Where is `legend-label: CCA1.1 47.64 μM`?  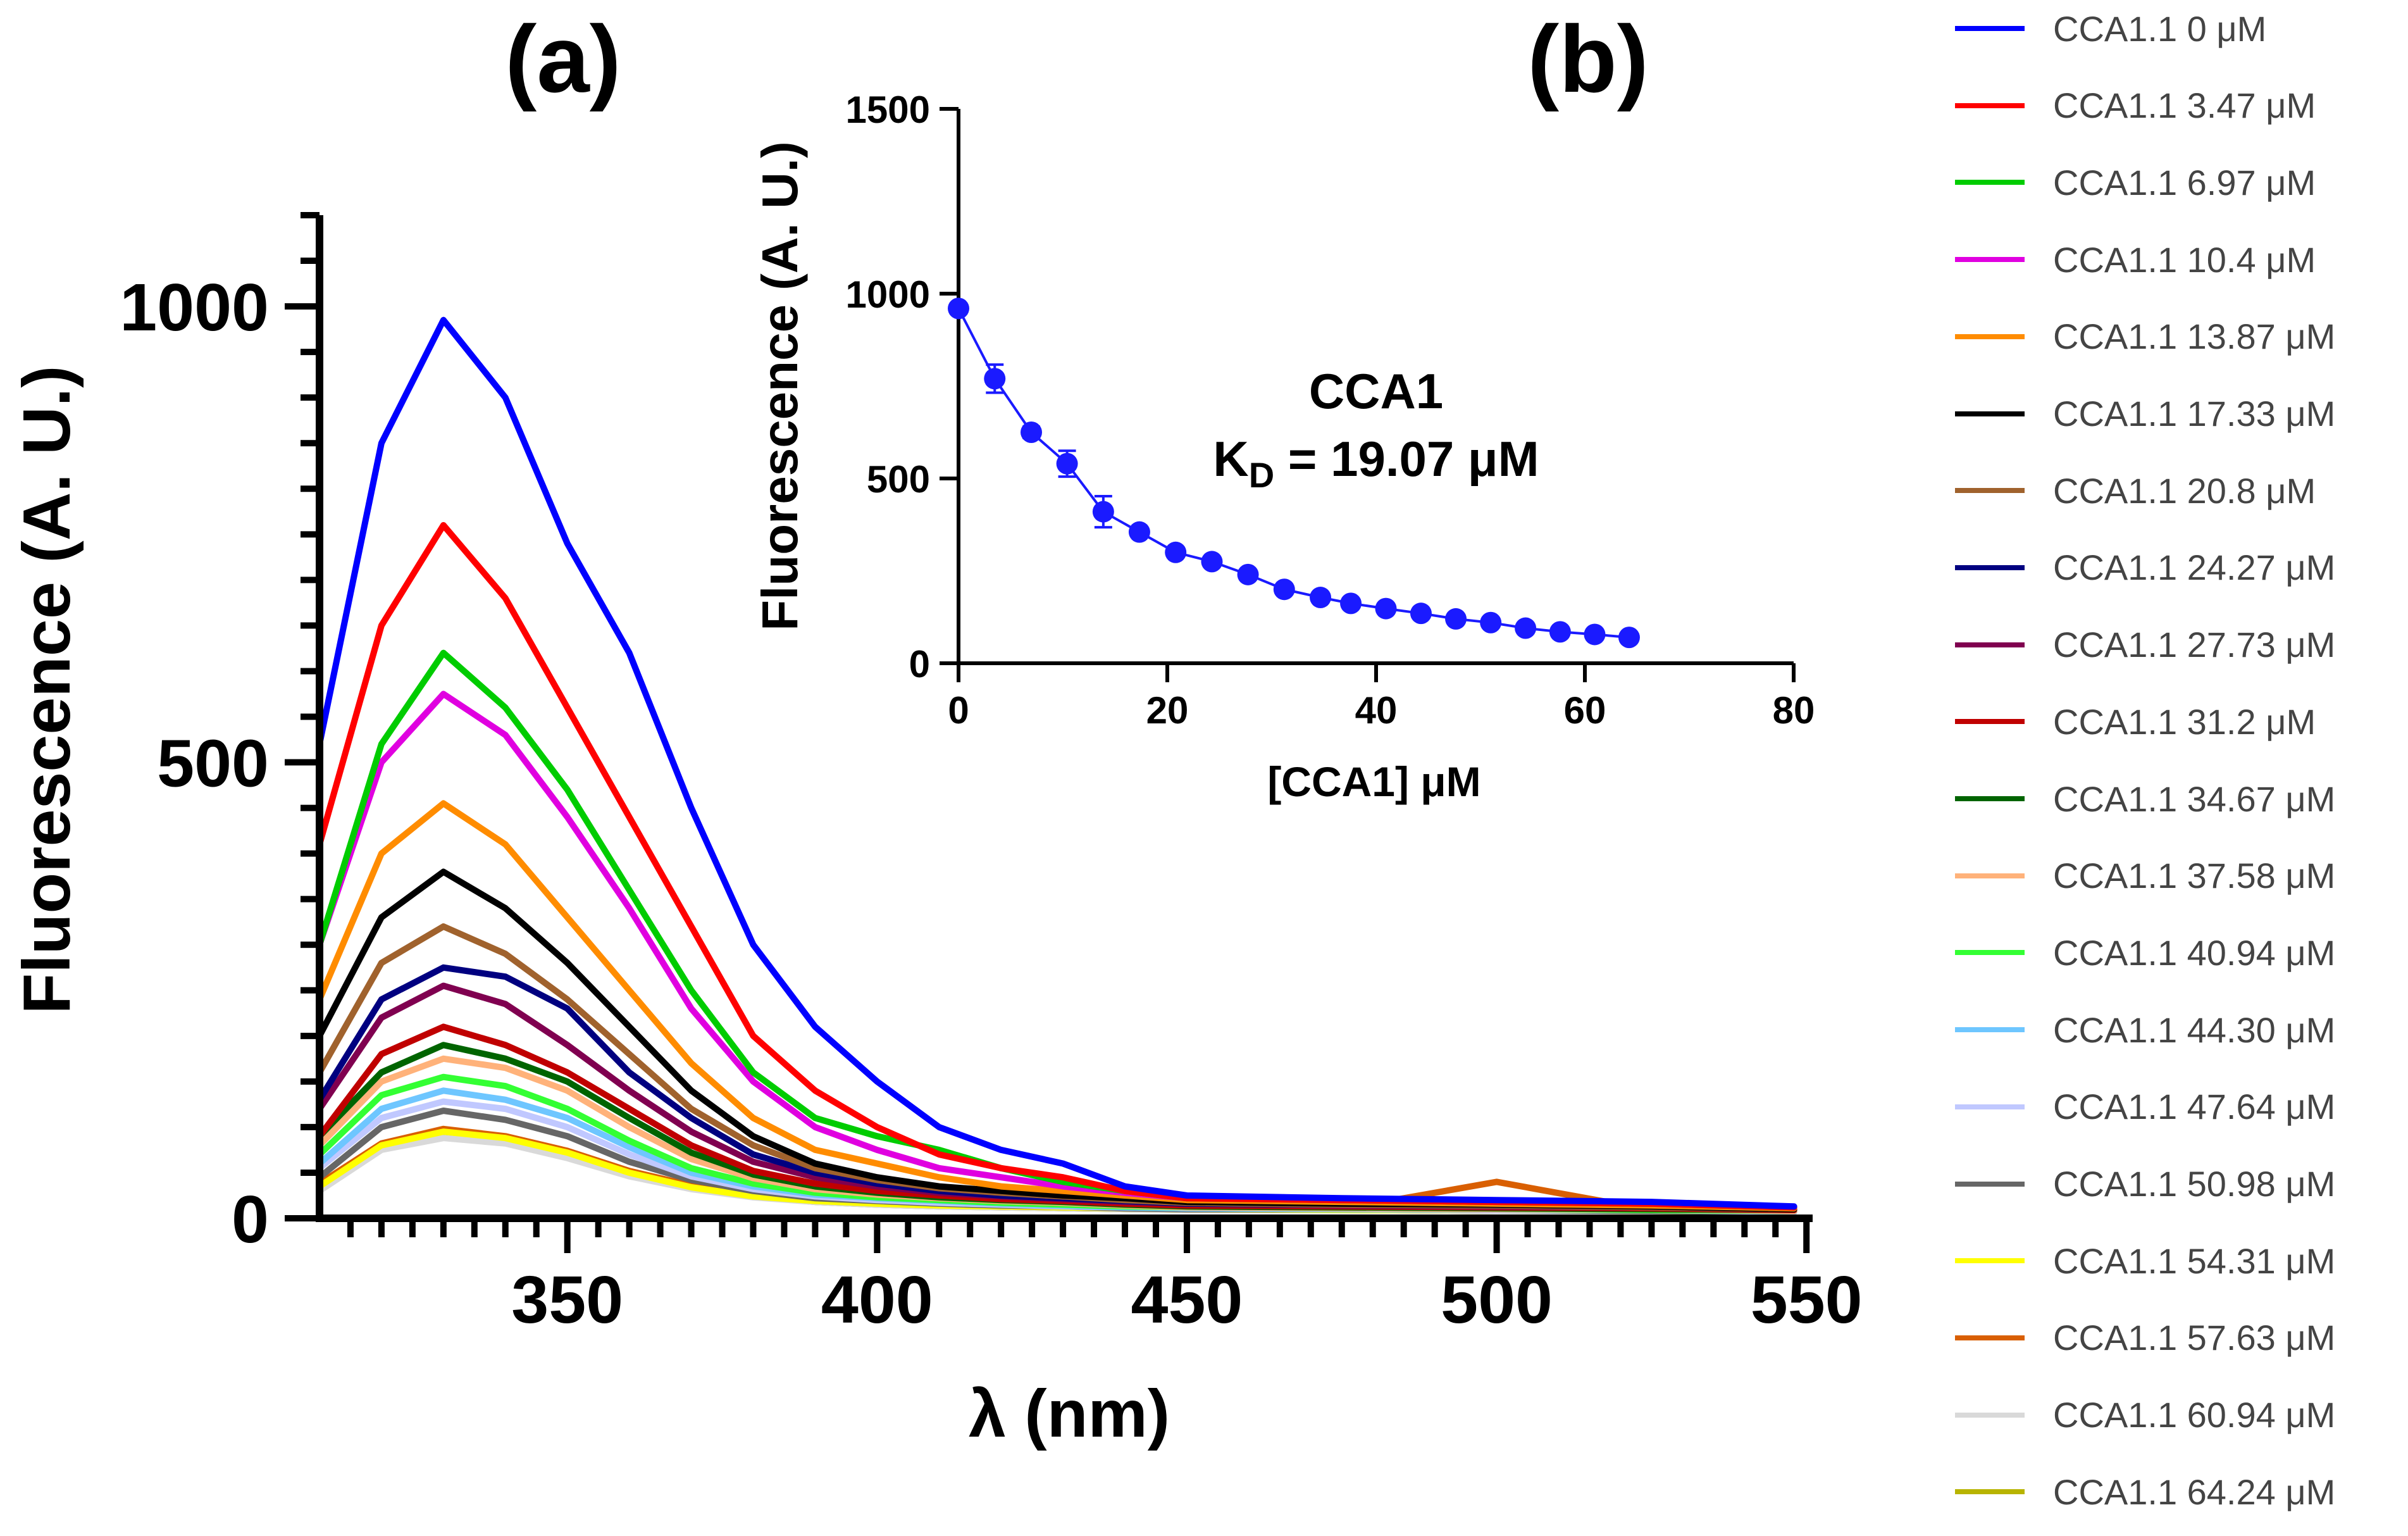
legend-label: CCA1.1 47.64 μM is located at coordinates (2194, 1107).